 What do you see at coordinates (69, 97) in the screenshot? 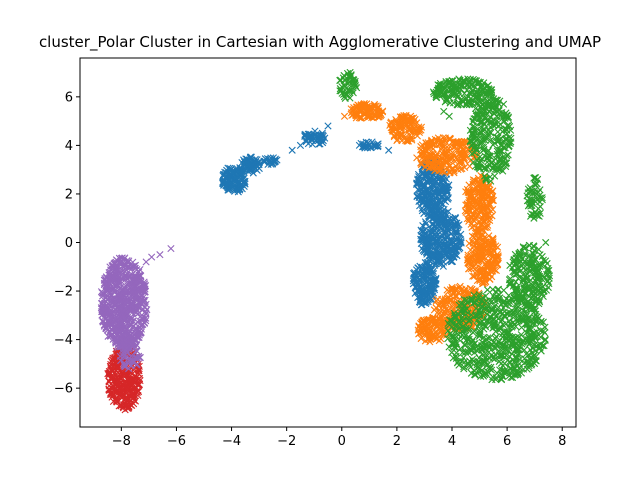
I see `y-tick-label: 6` at bounding box center [69, 97].